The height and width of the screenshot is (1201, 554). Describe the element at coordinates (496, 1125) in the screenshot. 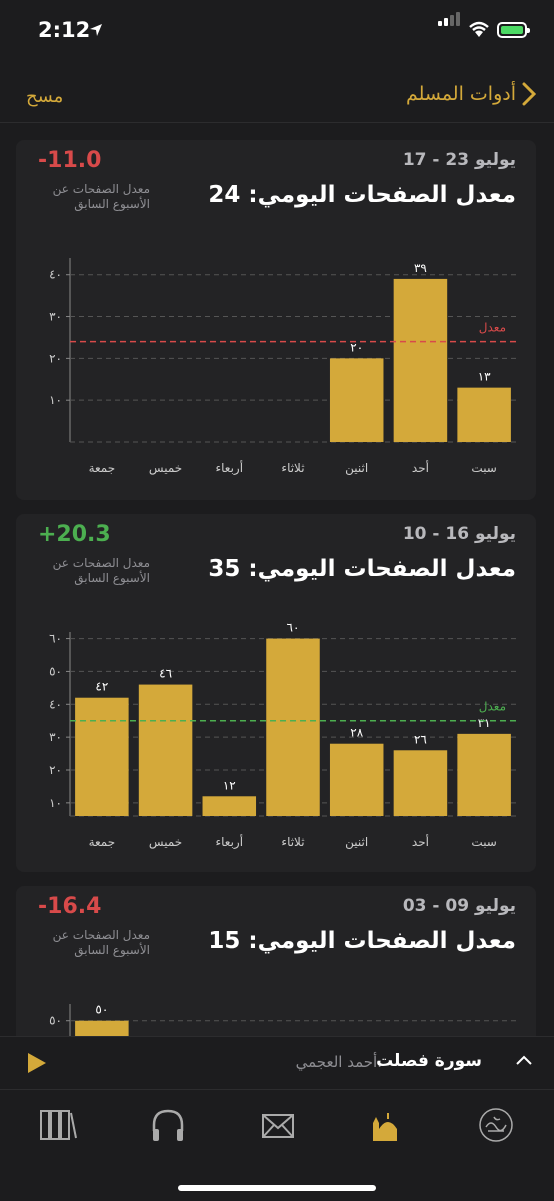

I see `tab-quran-calligraphy-icon` at that location.